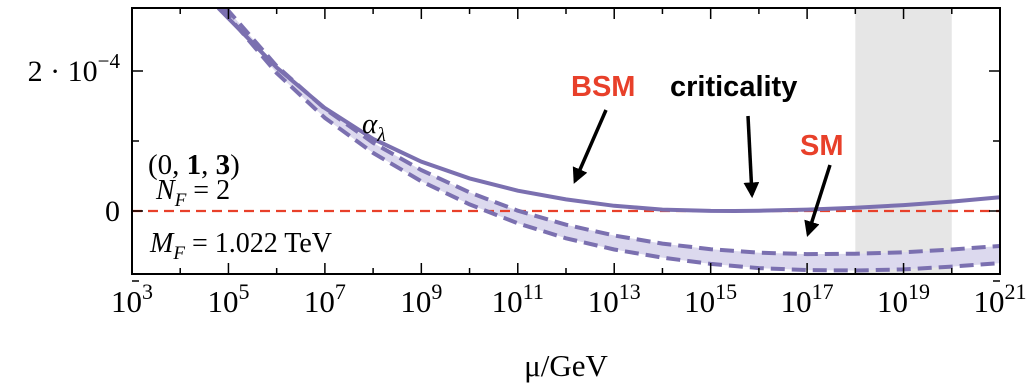 This screenshot has width=1033, height=386. Describe the element at coordinates (178, 253) in the screenshot. I see `mf-sub: F` at that location.